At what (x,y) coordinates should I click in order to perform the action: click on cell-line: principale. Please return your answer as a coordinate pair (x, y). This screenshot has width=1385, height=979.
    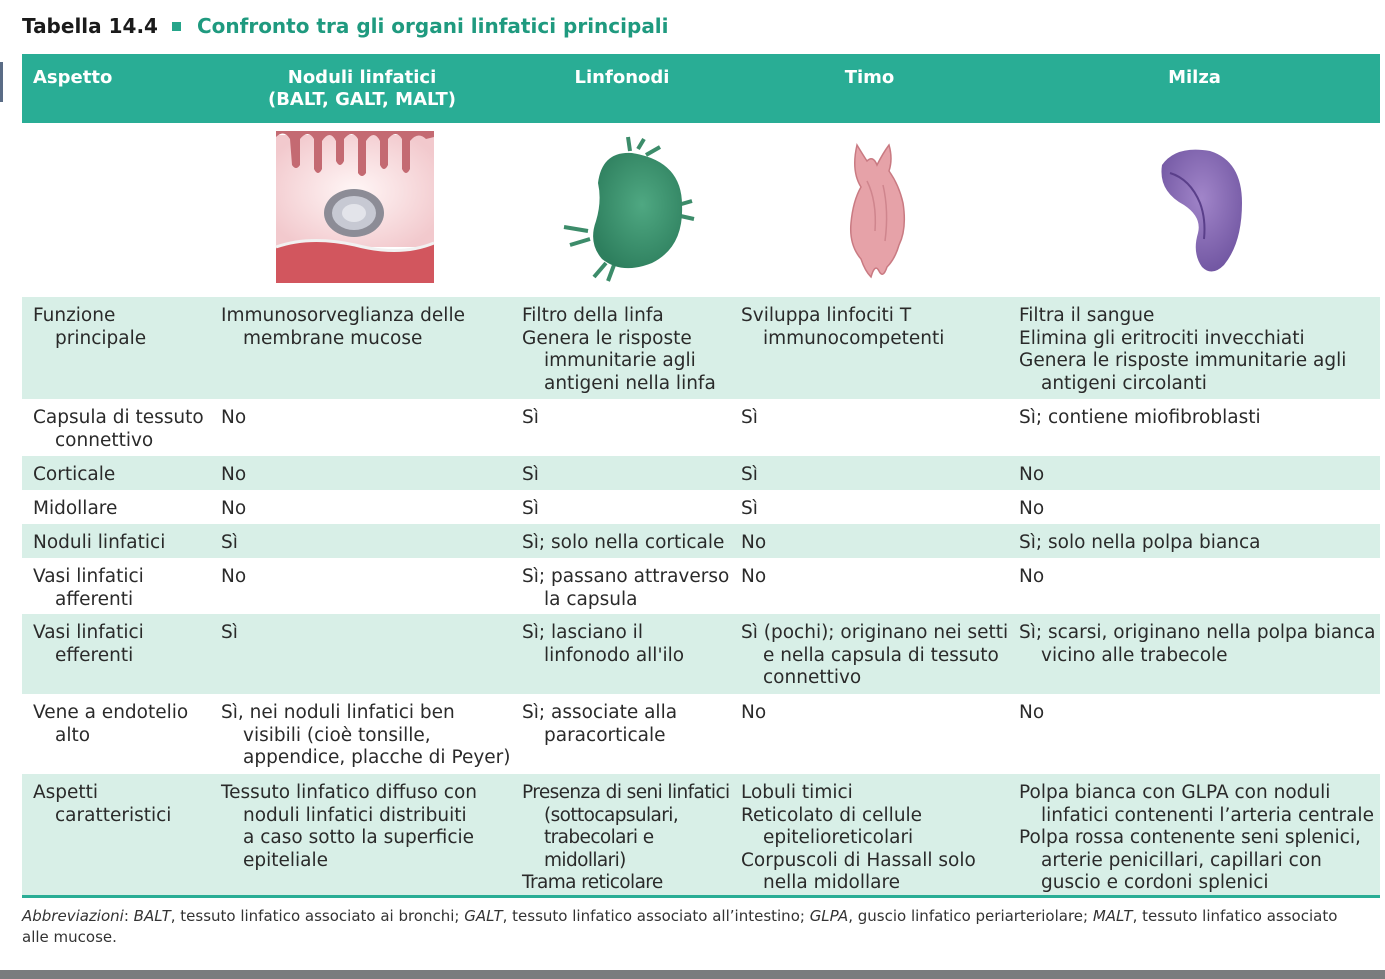
    Looking at the image, I should click on (101, 338).